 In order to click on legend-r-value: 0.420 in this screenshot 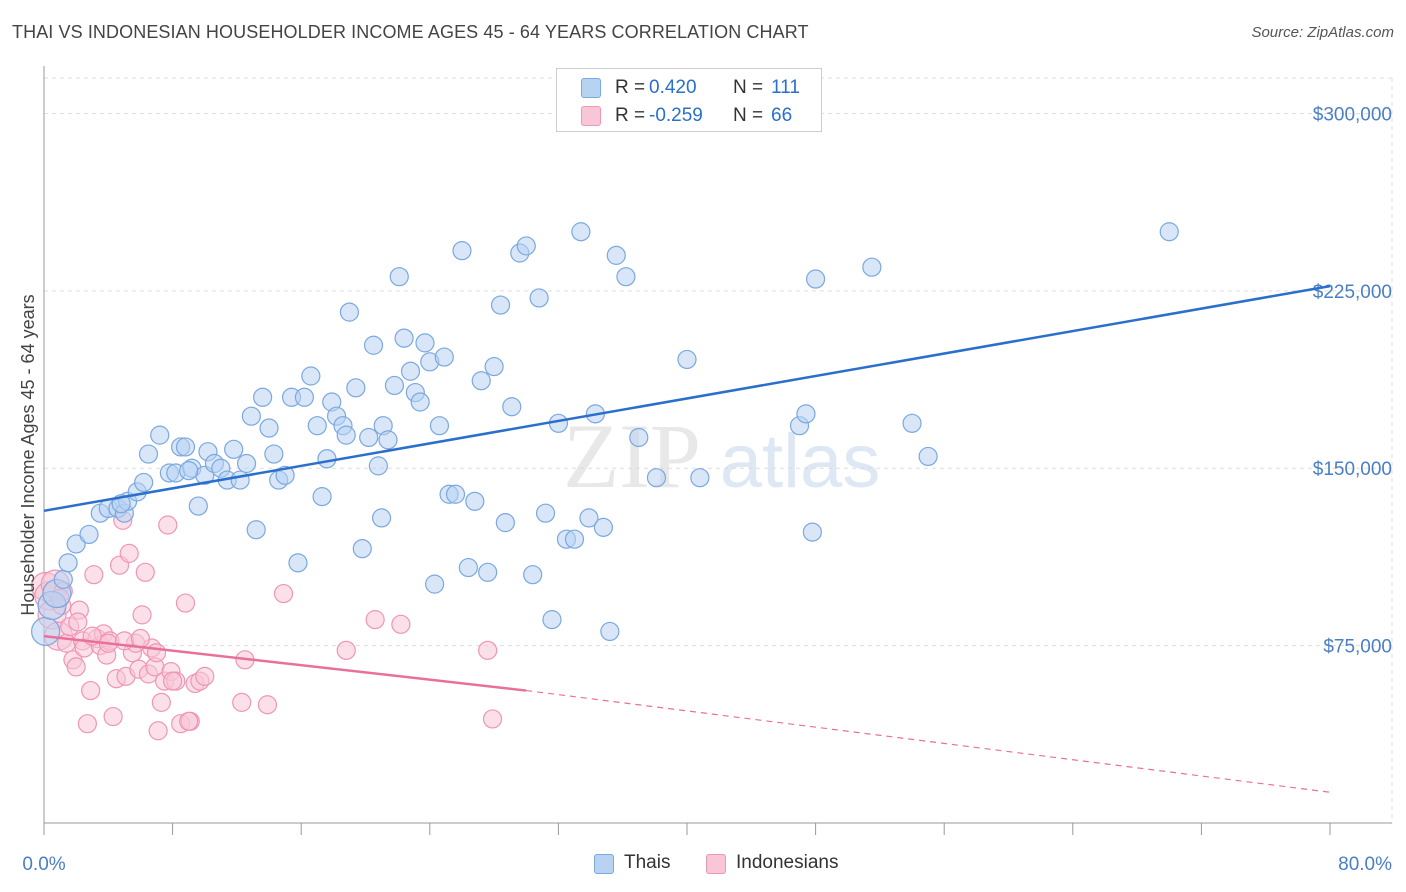, I will do `click(673, 87)`.